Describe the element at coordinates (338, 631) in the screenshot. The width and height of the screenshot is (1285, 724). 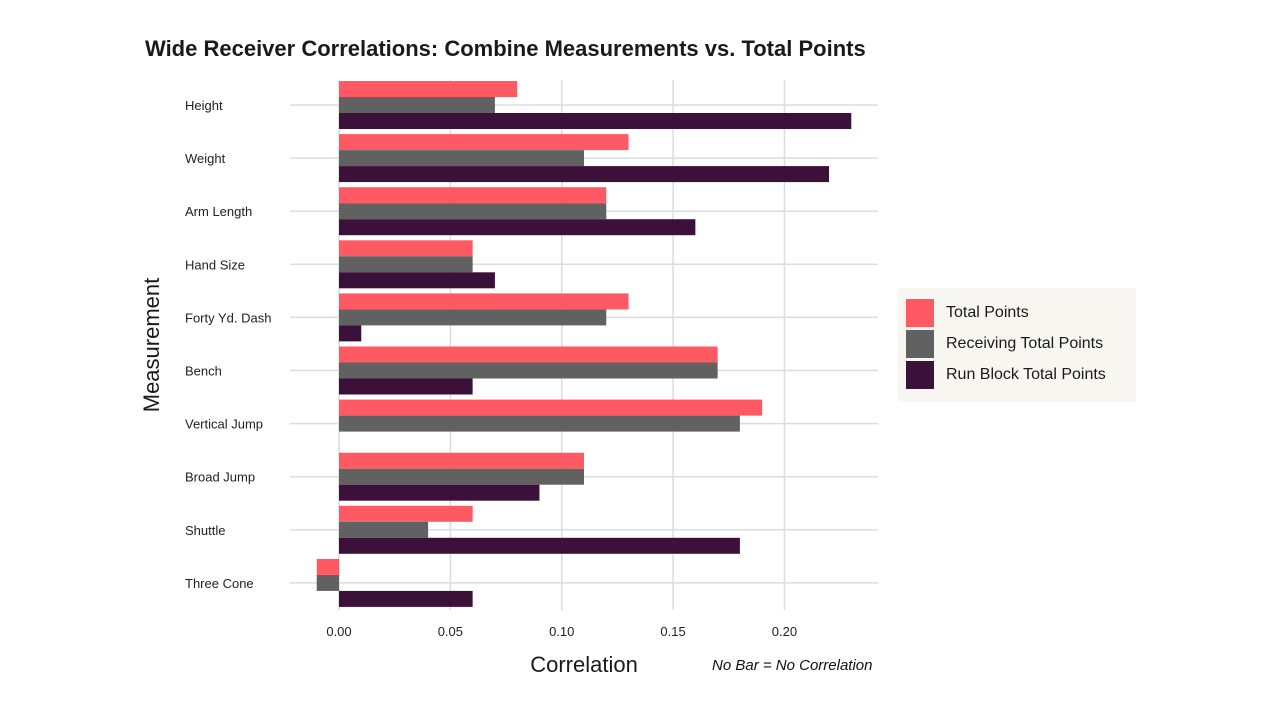
I see `x-tick-label: 0.00` at that location.